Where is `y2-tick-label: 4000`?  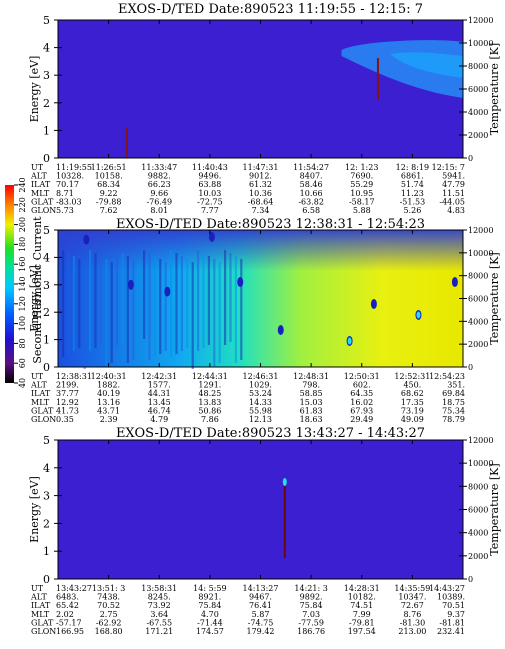 y2-tick-label: 4000 is located at coordinates (478, 533).